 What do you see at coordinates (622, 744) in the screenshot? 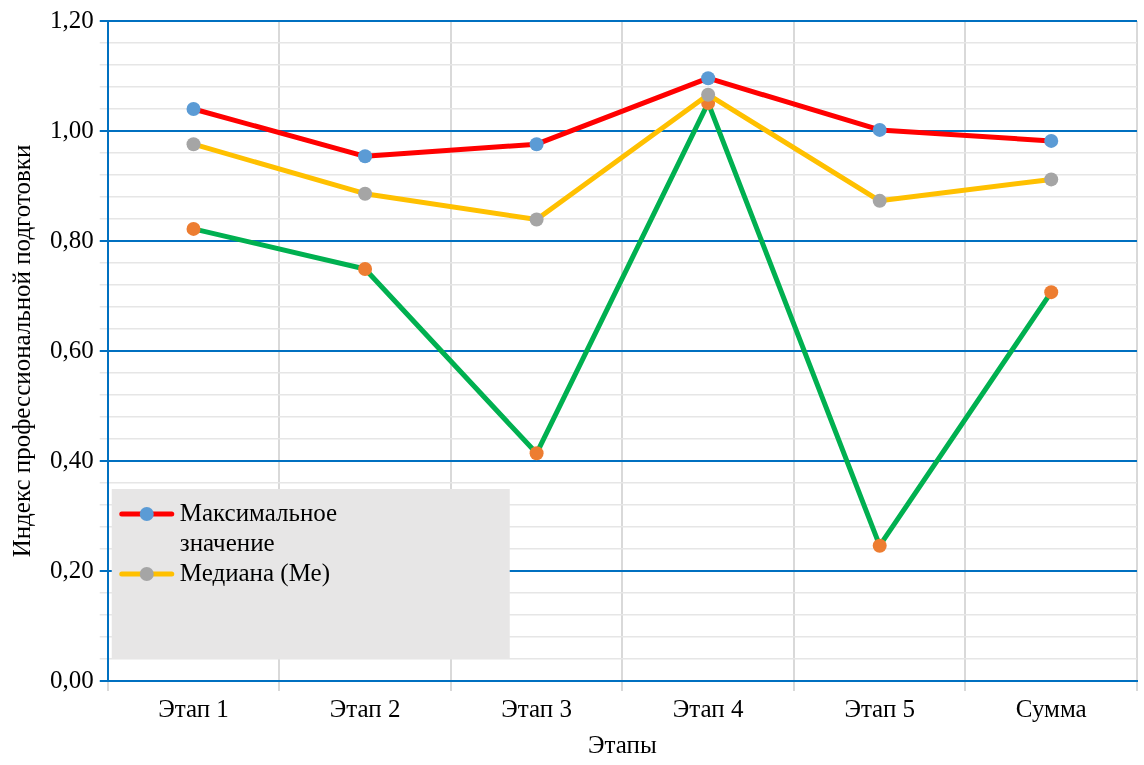
I see `x-axis-title: Этапы` at bounding box center [622, 744].